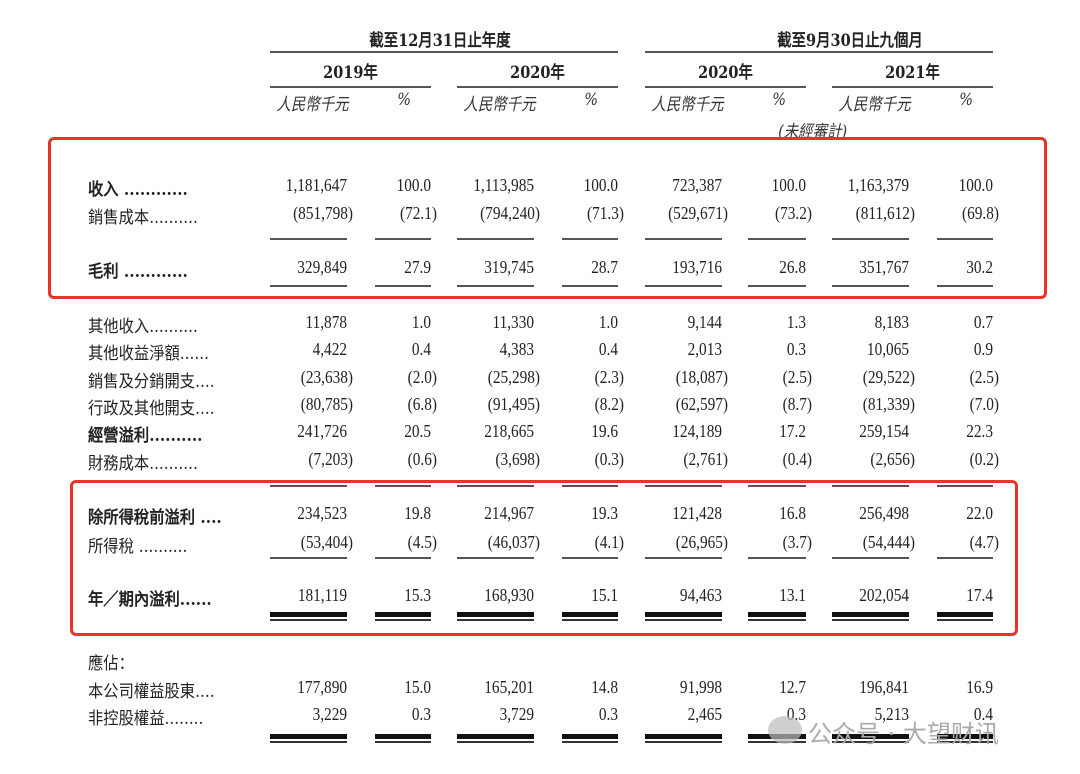  What do you see at coordinates (609, 542) in the screenshot?
I see `cell-value: (4.1)` at bounding box center [609, 542].